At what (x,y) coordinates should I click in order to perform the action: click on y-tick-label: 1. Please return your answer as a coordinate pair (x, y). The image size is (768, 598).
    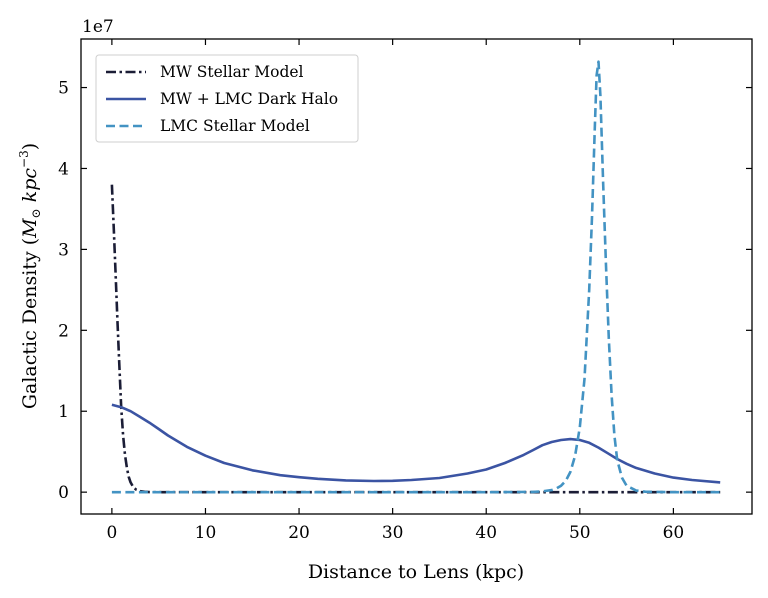
    Looking at the image, I should click on (63, 412).